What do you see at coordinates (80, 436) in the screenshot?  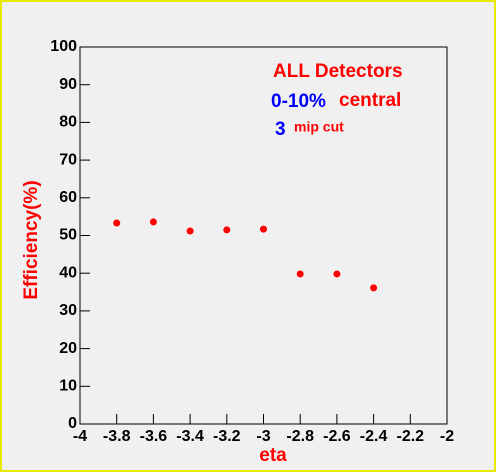 I see `x-tick-label: -4` at bounding box center [80, 436].